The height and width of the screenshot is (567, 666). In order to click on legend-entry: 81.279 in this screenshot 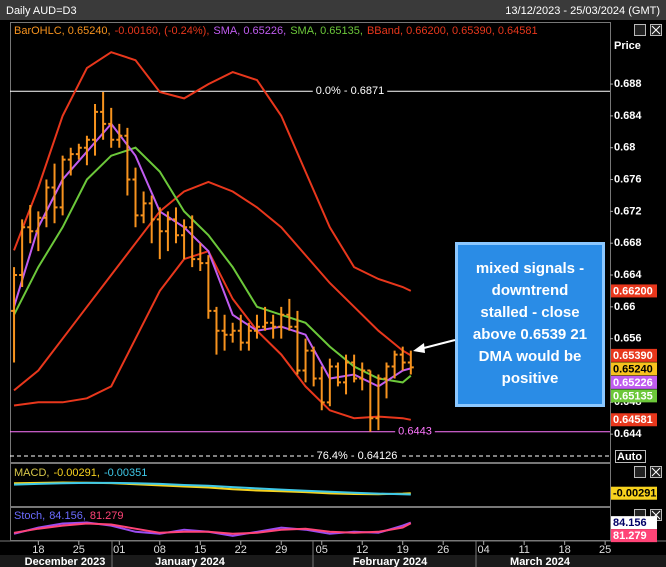, I will do `click(107, 516)`.